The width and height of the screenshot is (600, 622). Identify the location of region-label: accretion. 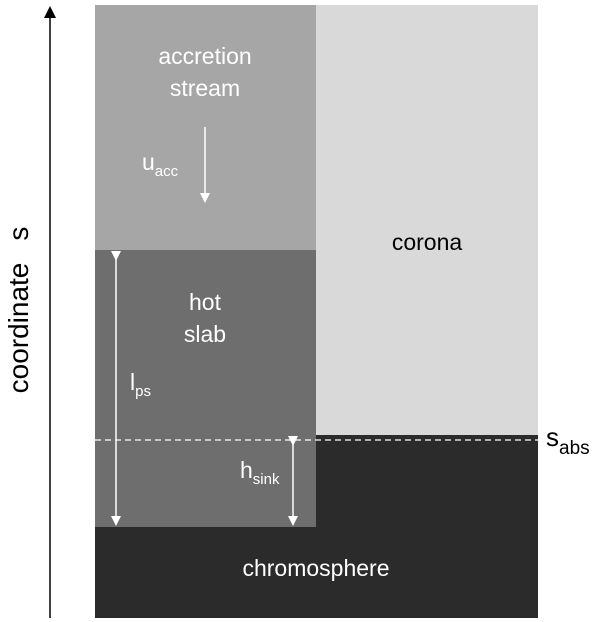
(204, 56).